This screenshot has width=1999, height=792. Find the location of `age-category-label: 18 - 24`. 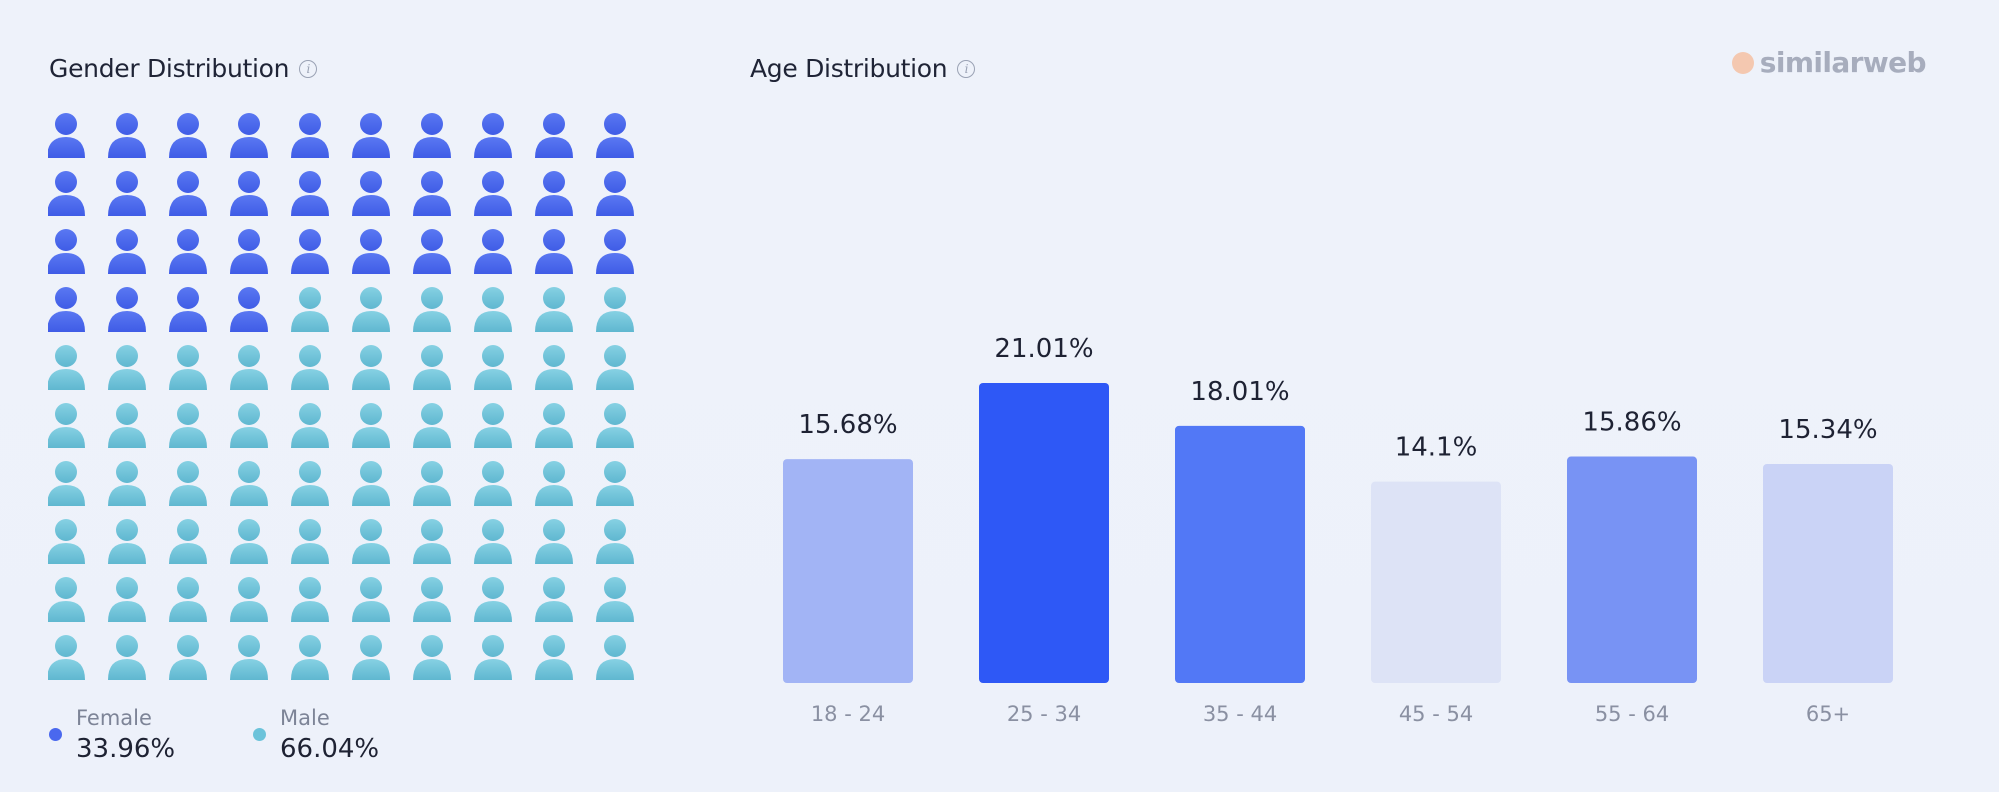

age-category-label: 18 - 24 is located at coordinates (848, 714).